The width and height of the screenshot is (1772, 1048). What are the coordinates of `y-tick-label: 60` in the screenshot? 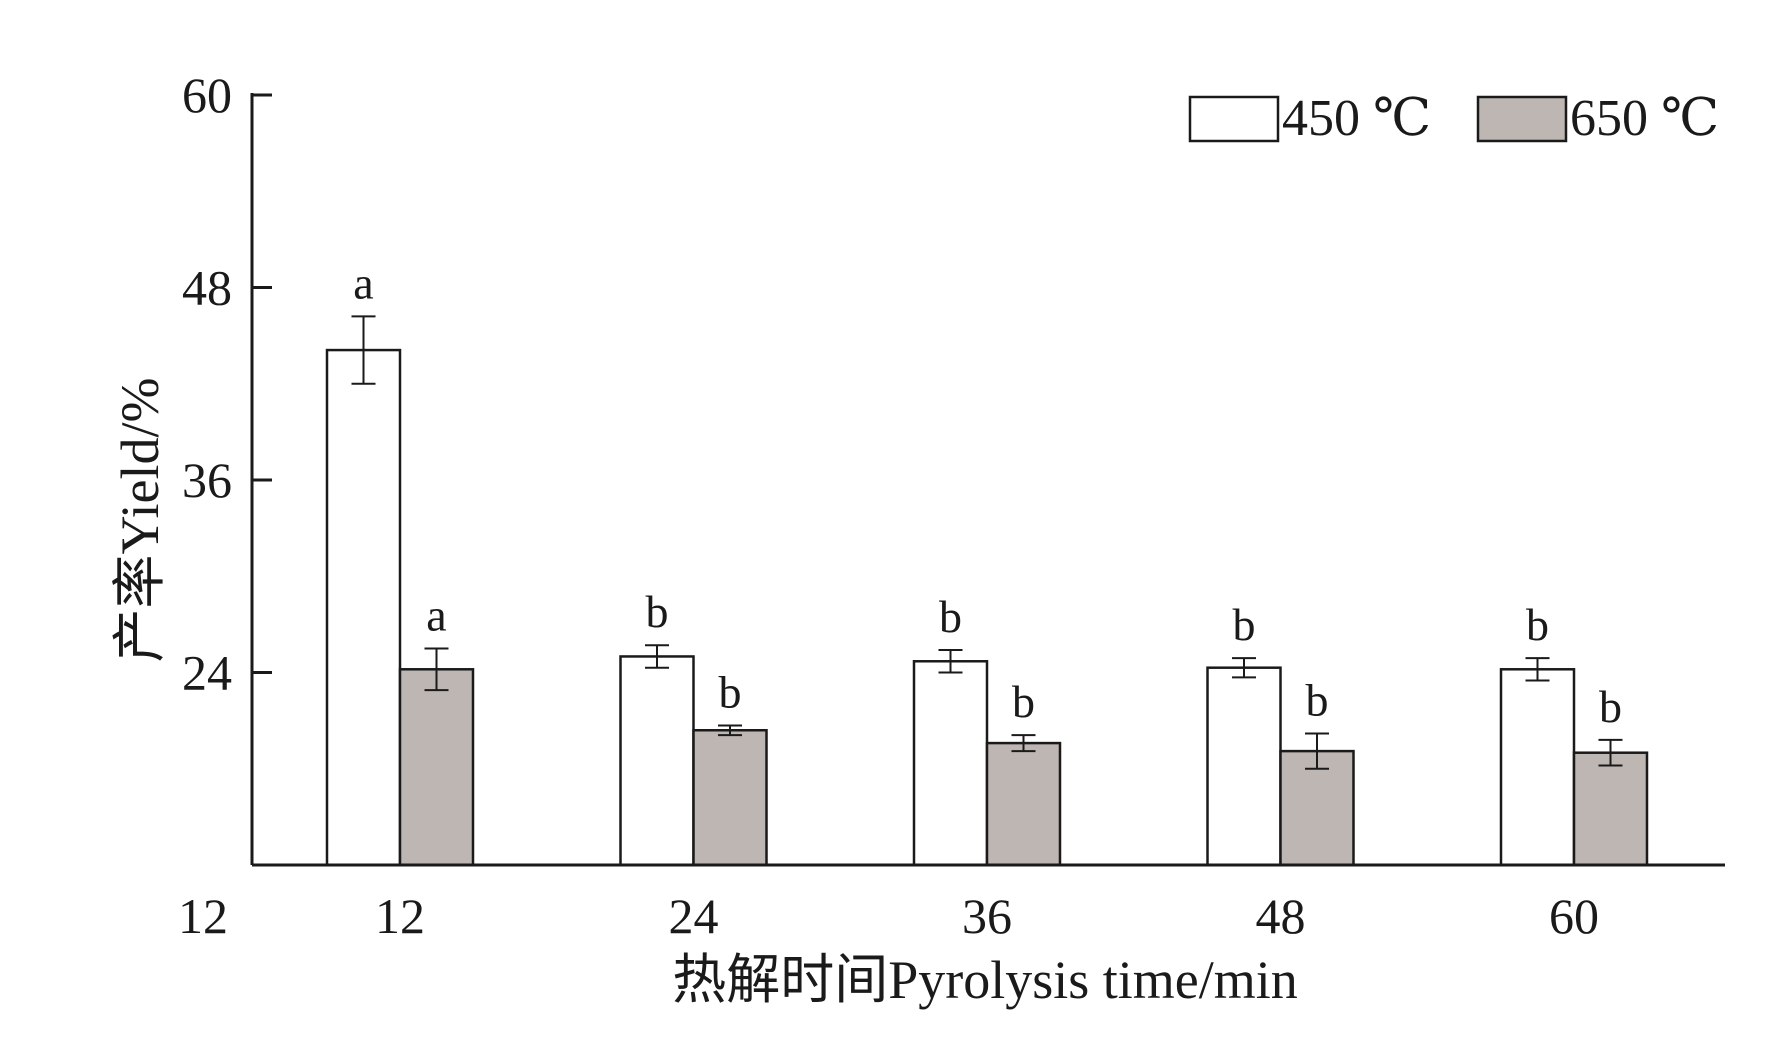 It's located at (207, 95).